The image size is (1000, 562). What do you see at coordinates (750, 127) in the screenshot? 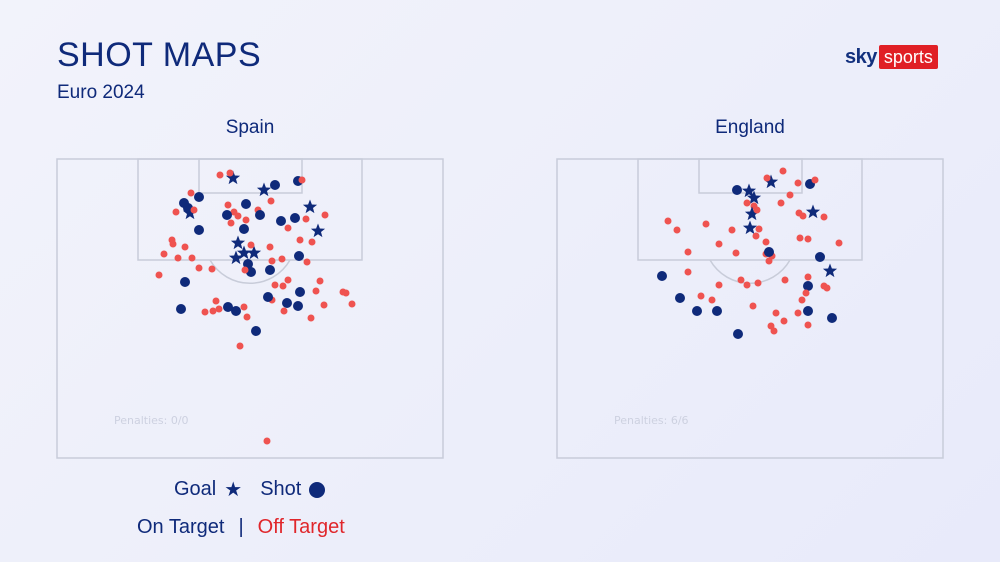
I see `team-label-england: England` at bounding box center [750, 127].